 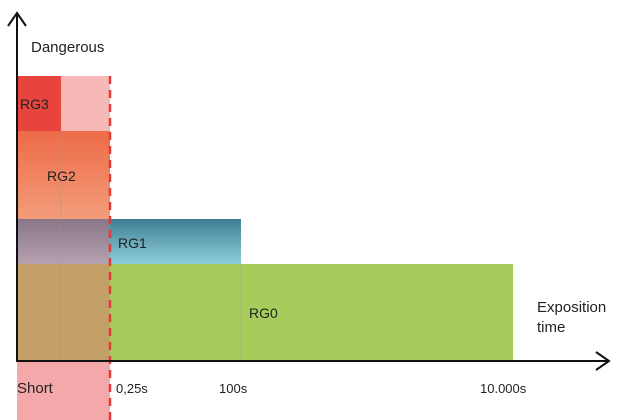 What do you see at coordinates (17, 19) in the screenshot?
I see `y-axis-arrowhead` at bounding box center [17, 19].